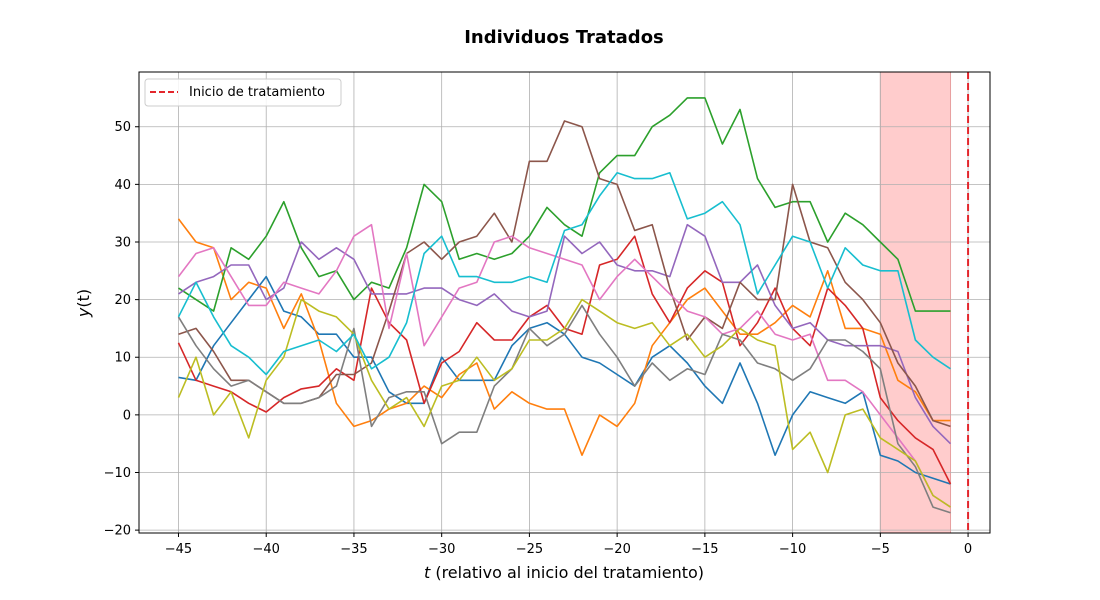  I want to click on x-axis-label: t (relativo al inicio del tratamiento), so click(564, 572).